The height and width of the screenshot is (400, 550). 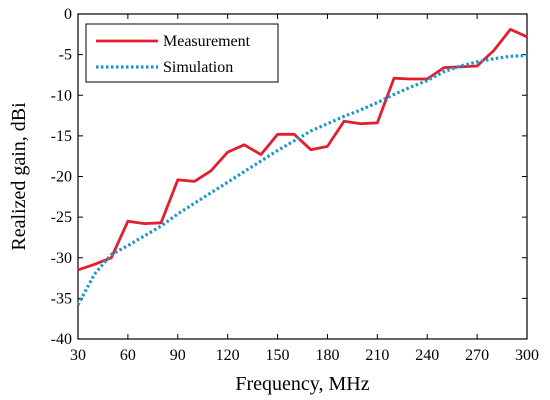 What do you see at coordinates (61, 258) in the screenshot?
I see `y-tick-label: -30` at bounding box center [61, 258].